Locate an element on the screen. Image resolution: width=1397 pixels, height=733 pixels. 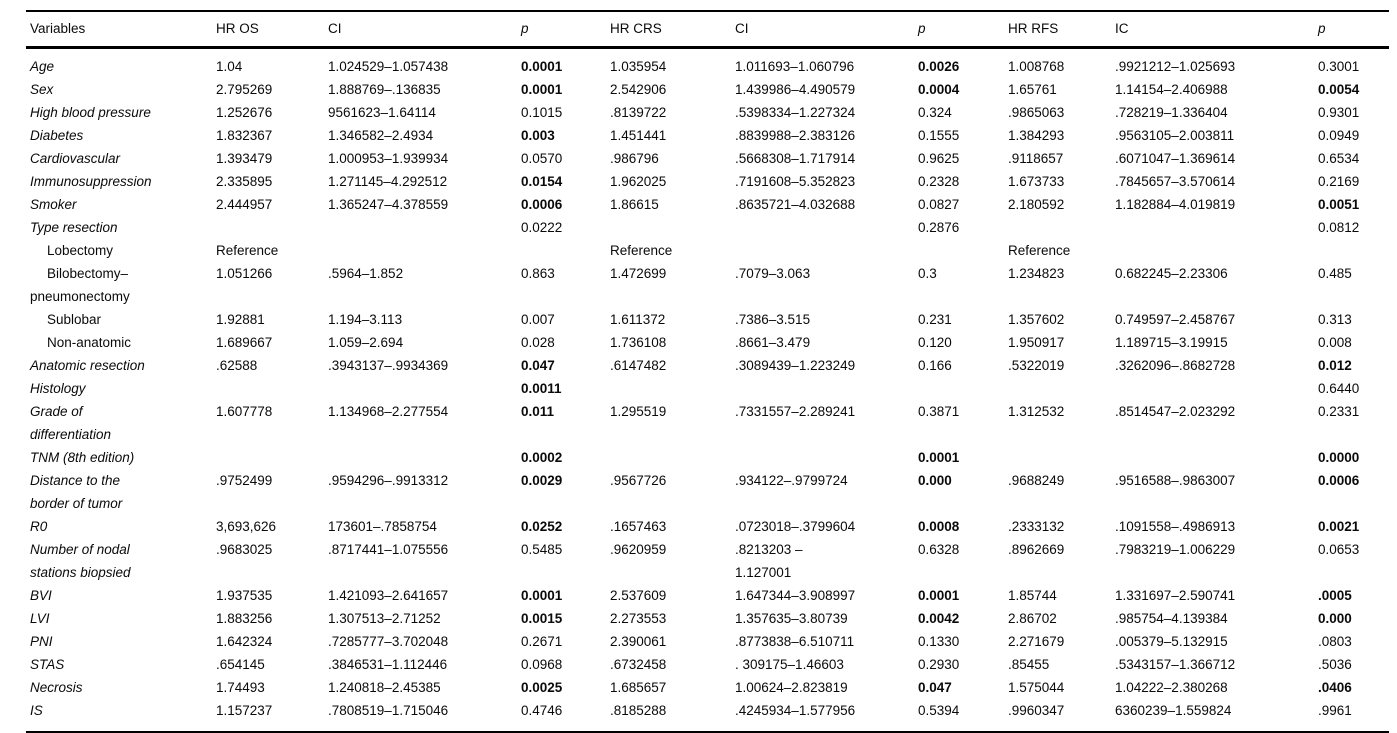
variable-label: Smoker is located at coordinates (53, 204).